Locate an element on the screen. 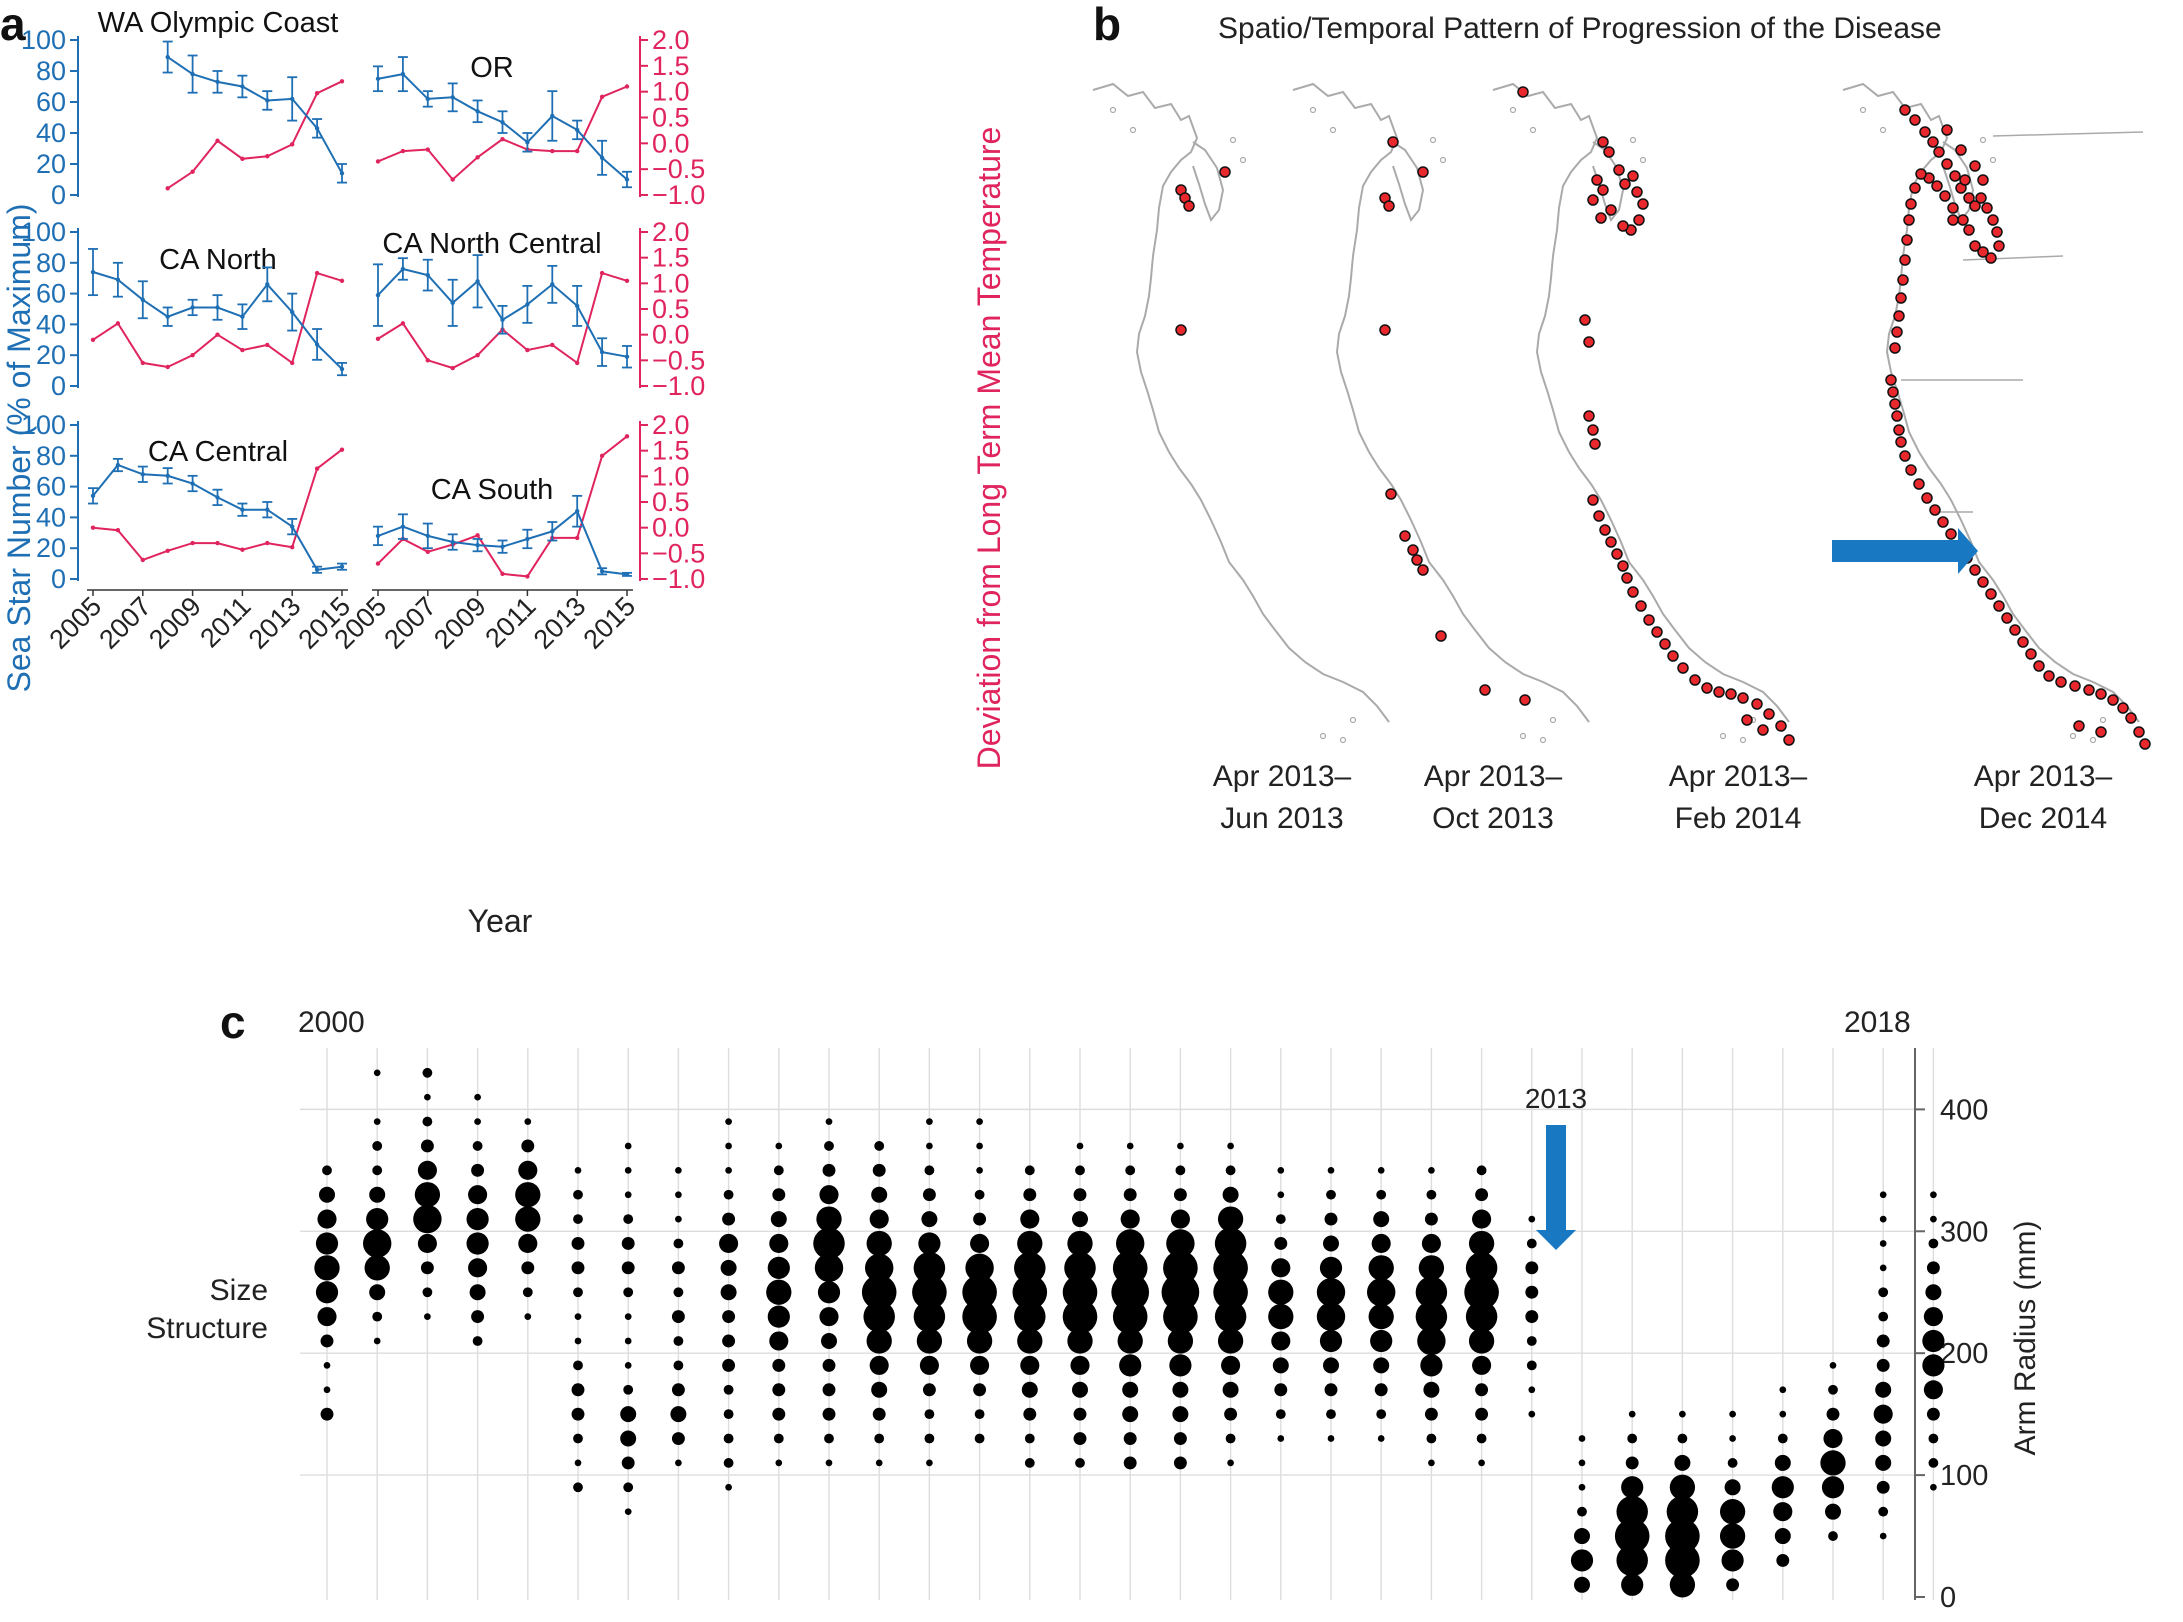  left-axis-tick-label: 100 is located at coordinates (43, 425).